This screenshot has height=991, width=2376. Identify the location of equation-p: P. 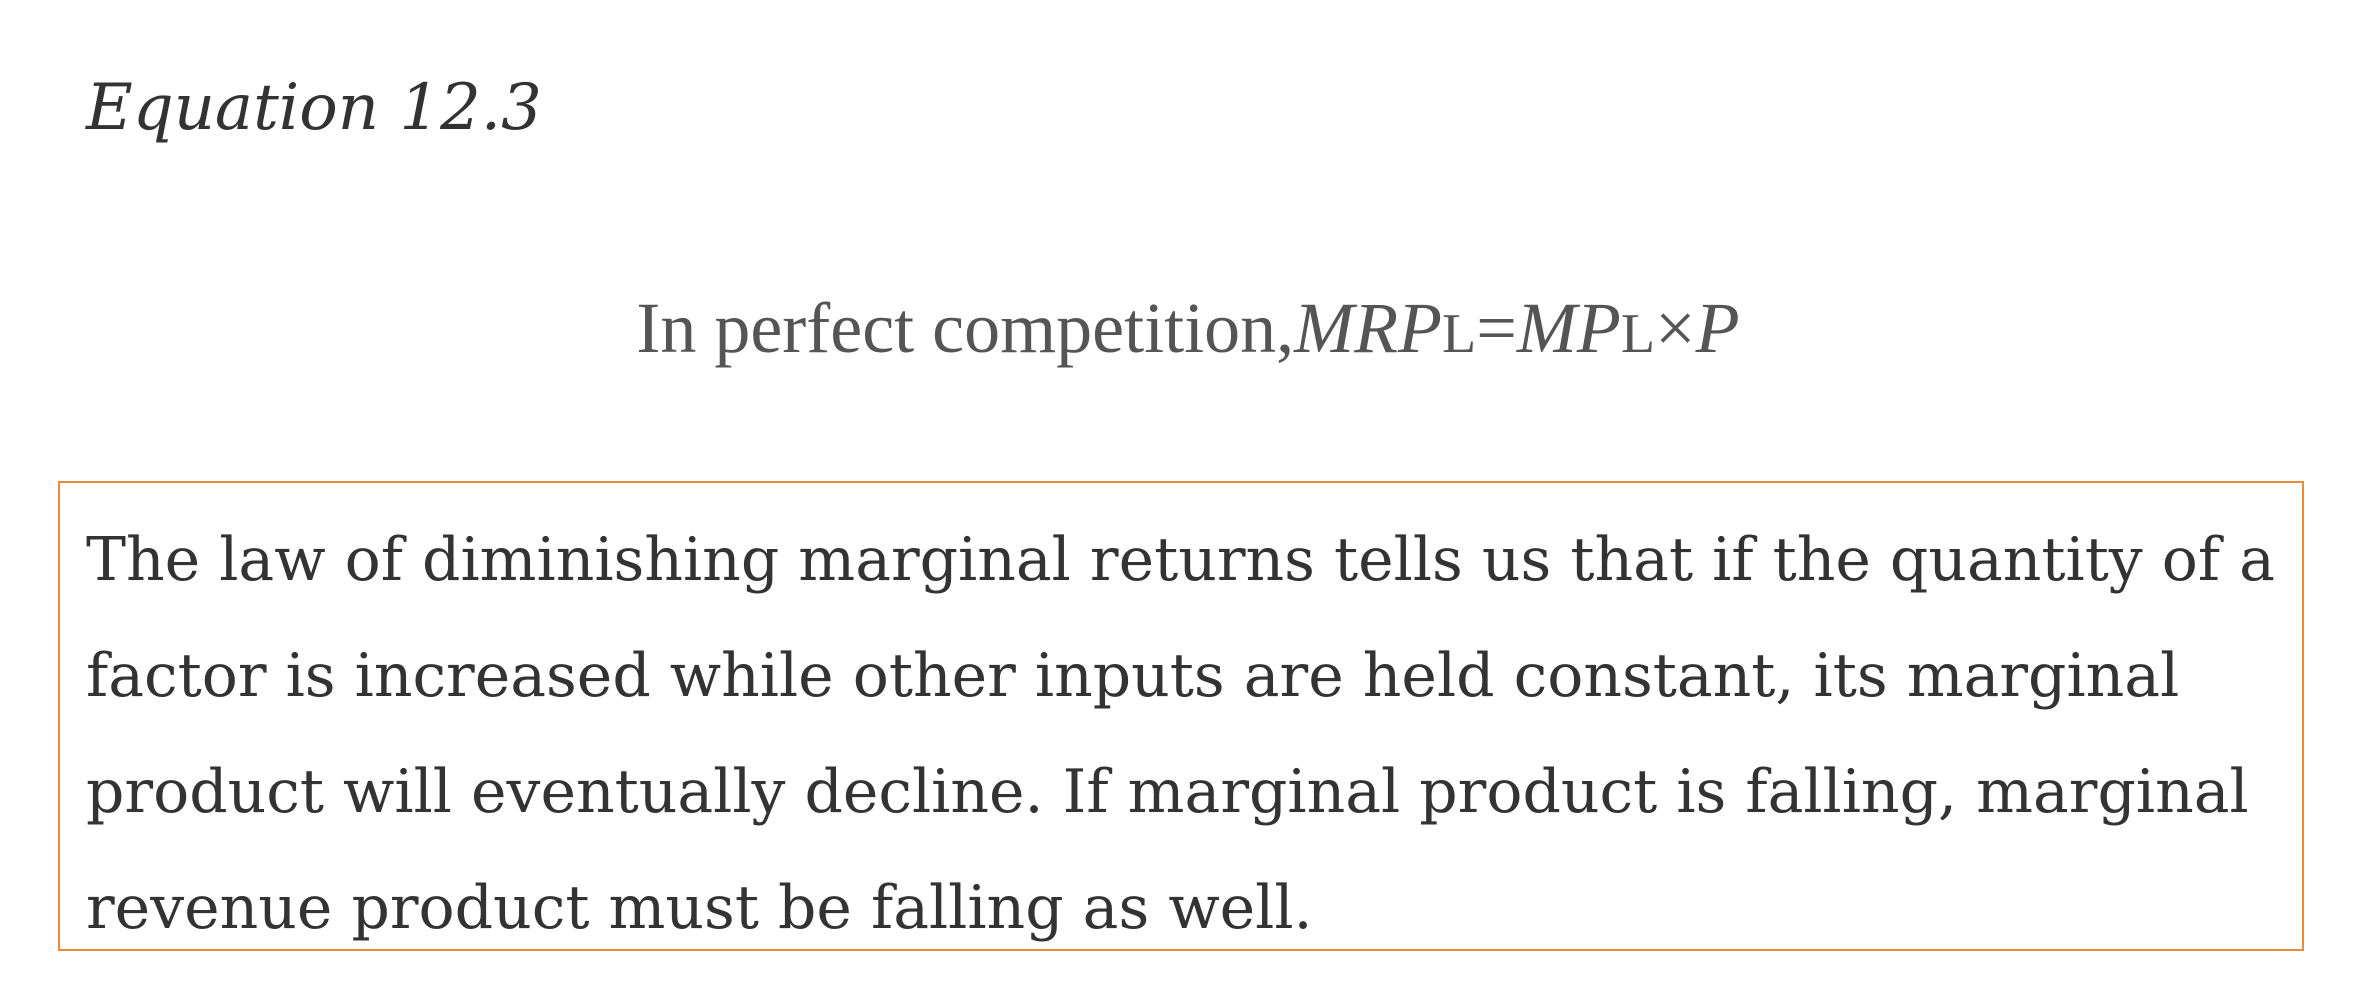
(1717, 328).